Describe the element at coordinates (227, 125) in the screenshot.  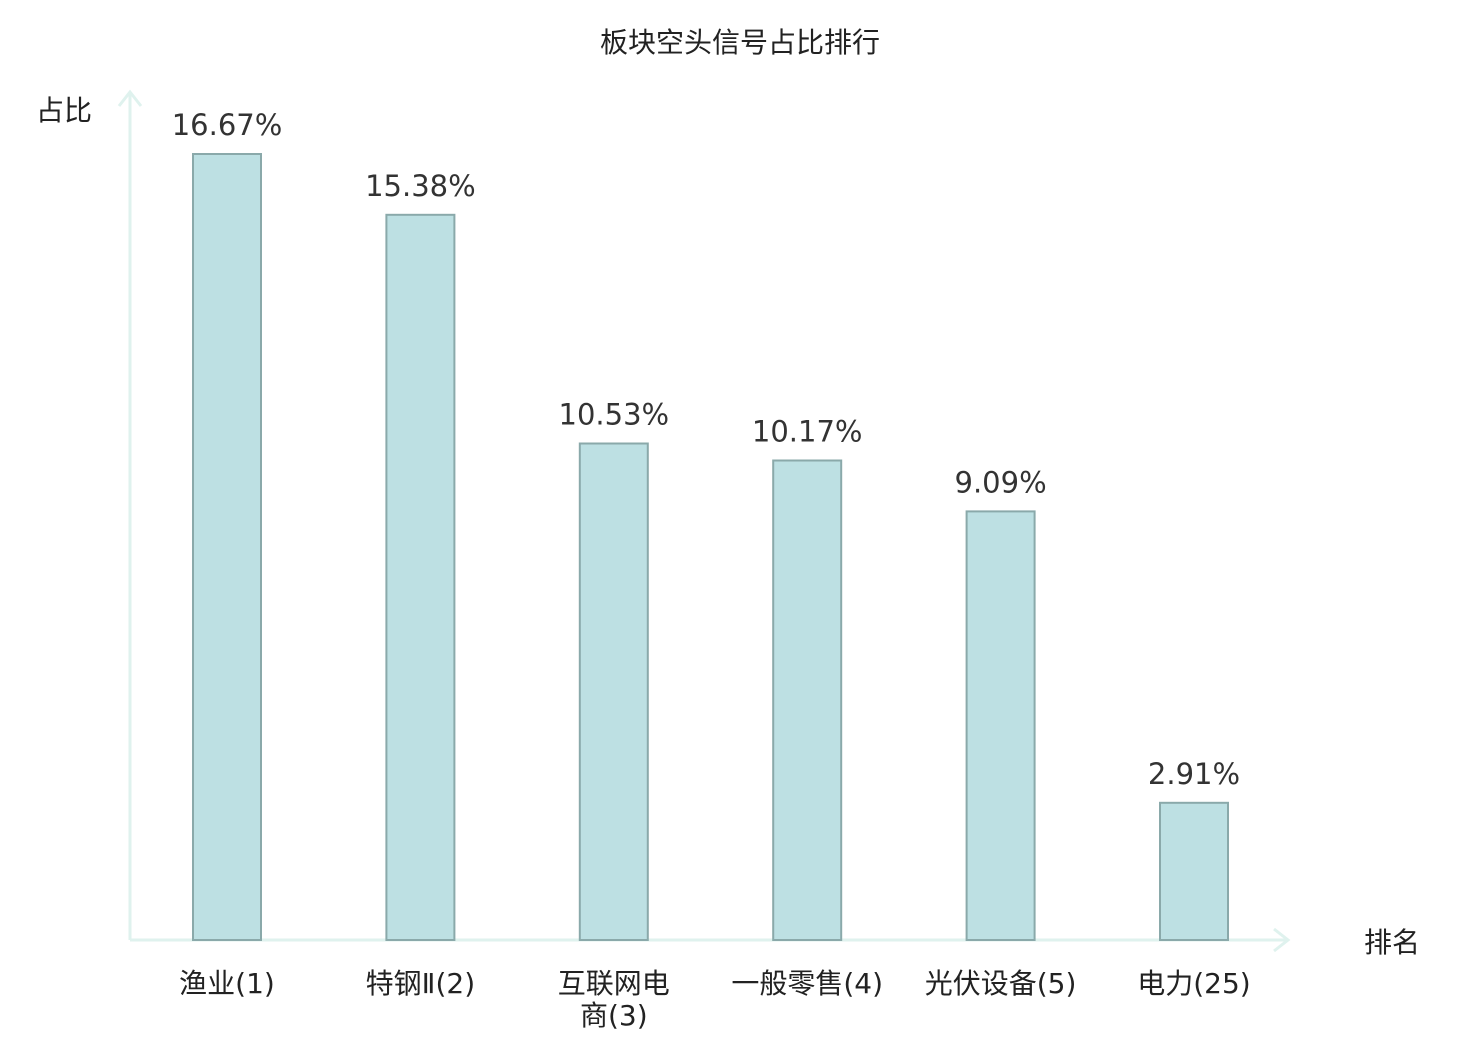
I see `value-label: 16.67%` at that location.